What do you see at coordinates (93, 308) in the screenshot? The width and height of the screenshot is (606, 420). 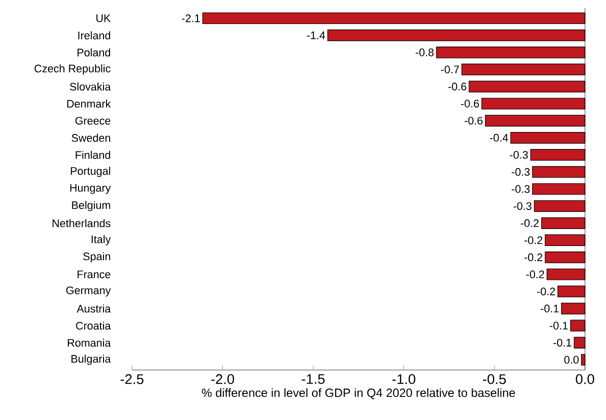 I see `y-tick-label: Austria` at bounding box center [93, 308].